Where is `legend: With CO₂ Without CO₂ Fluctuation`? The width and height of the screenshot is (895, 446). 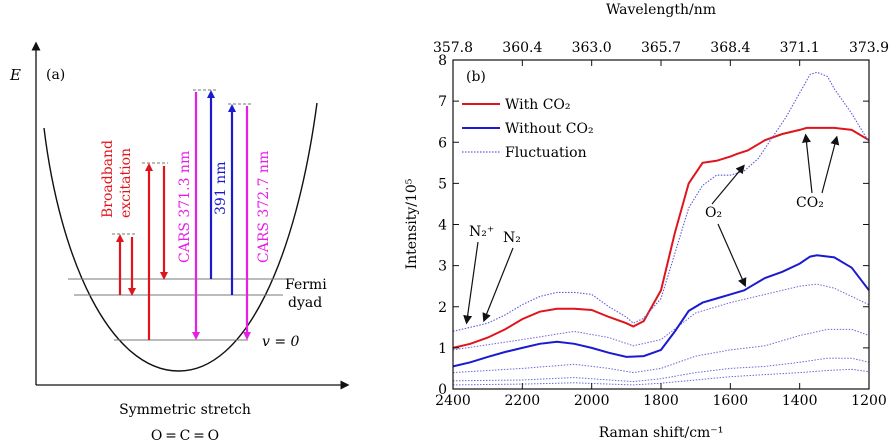
legend: With CO₂ Without CO₂ Fluctuation is located at coordinates (528, 129).